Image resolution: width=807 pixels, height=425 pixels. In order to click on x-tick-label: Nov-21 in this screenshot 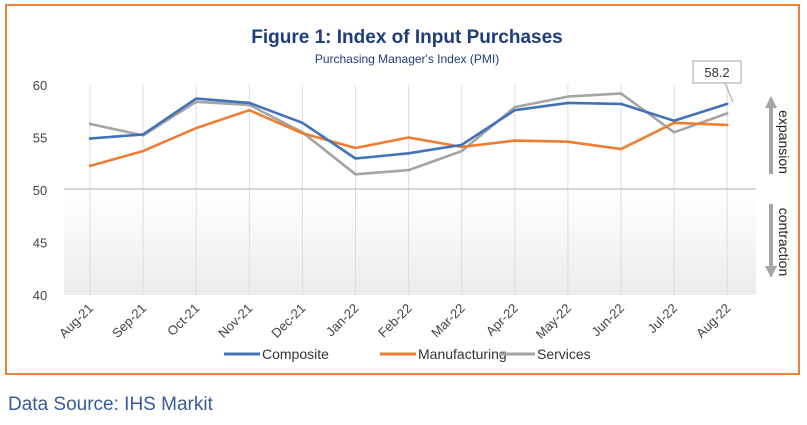, I will do `click(235, 321)`.